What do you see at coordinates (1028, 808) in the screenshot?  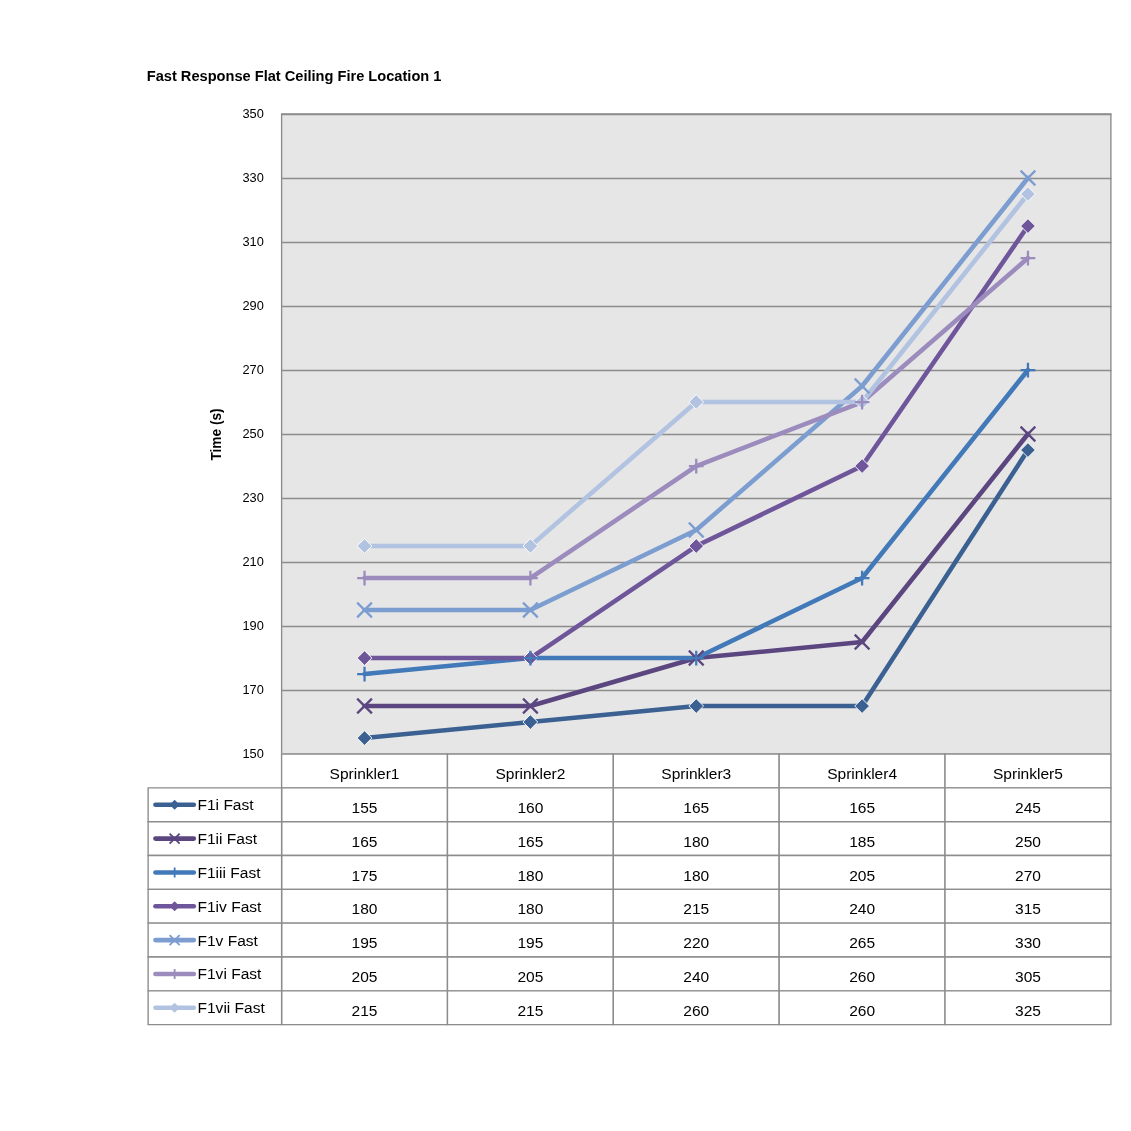 I see `data-label: 245` at bounding box center [1028, 808].